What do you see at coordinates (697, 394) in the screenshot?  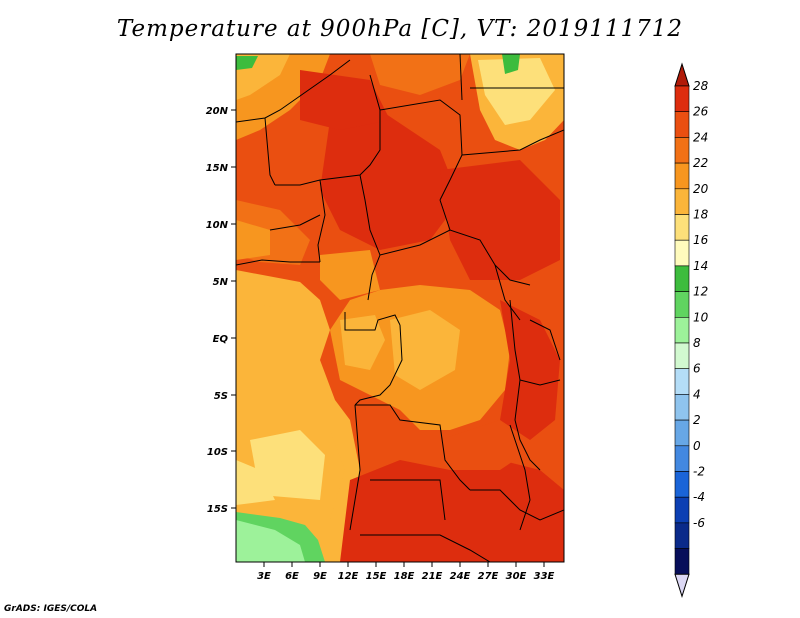 I see `colorbar-level-label: 4` at bounding box center [697, 394].